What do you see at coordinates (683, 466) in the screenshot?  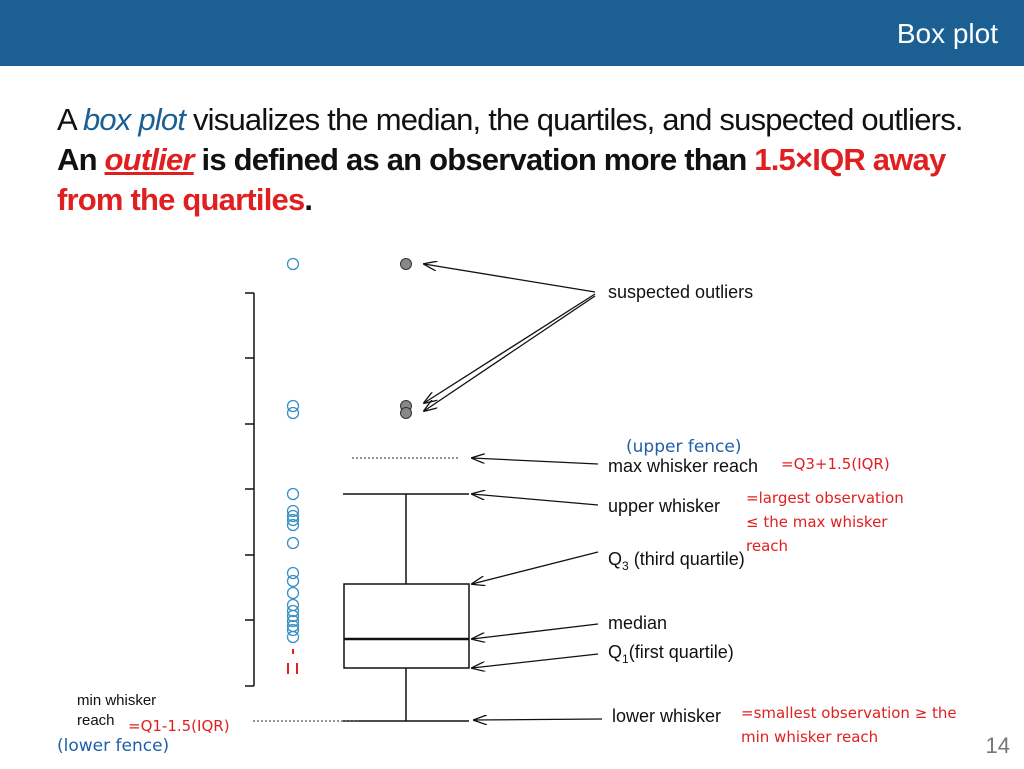 I see `label-max-whisker-reach: max whisker reach` at bounding box center [683, 466].